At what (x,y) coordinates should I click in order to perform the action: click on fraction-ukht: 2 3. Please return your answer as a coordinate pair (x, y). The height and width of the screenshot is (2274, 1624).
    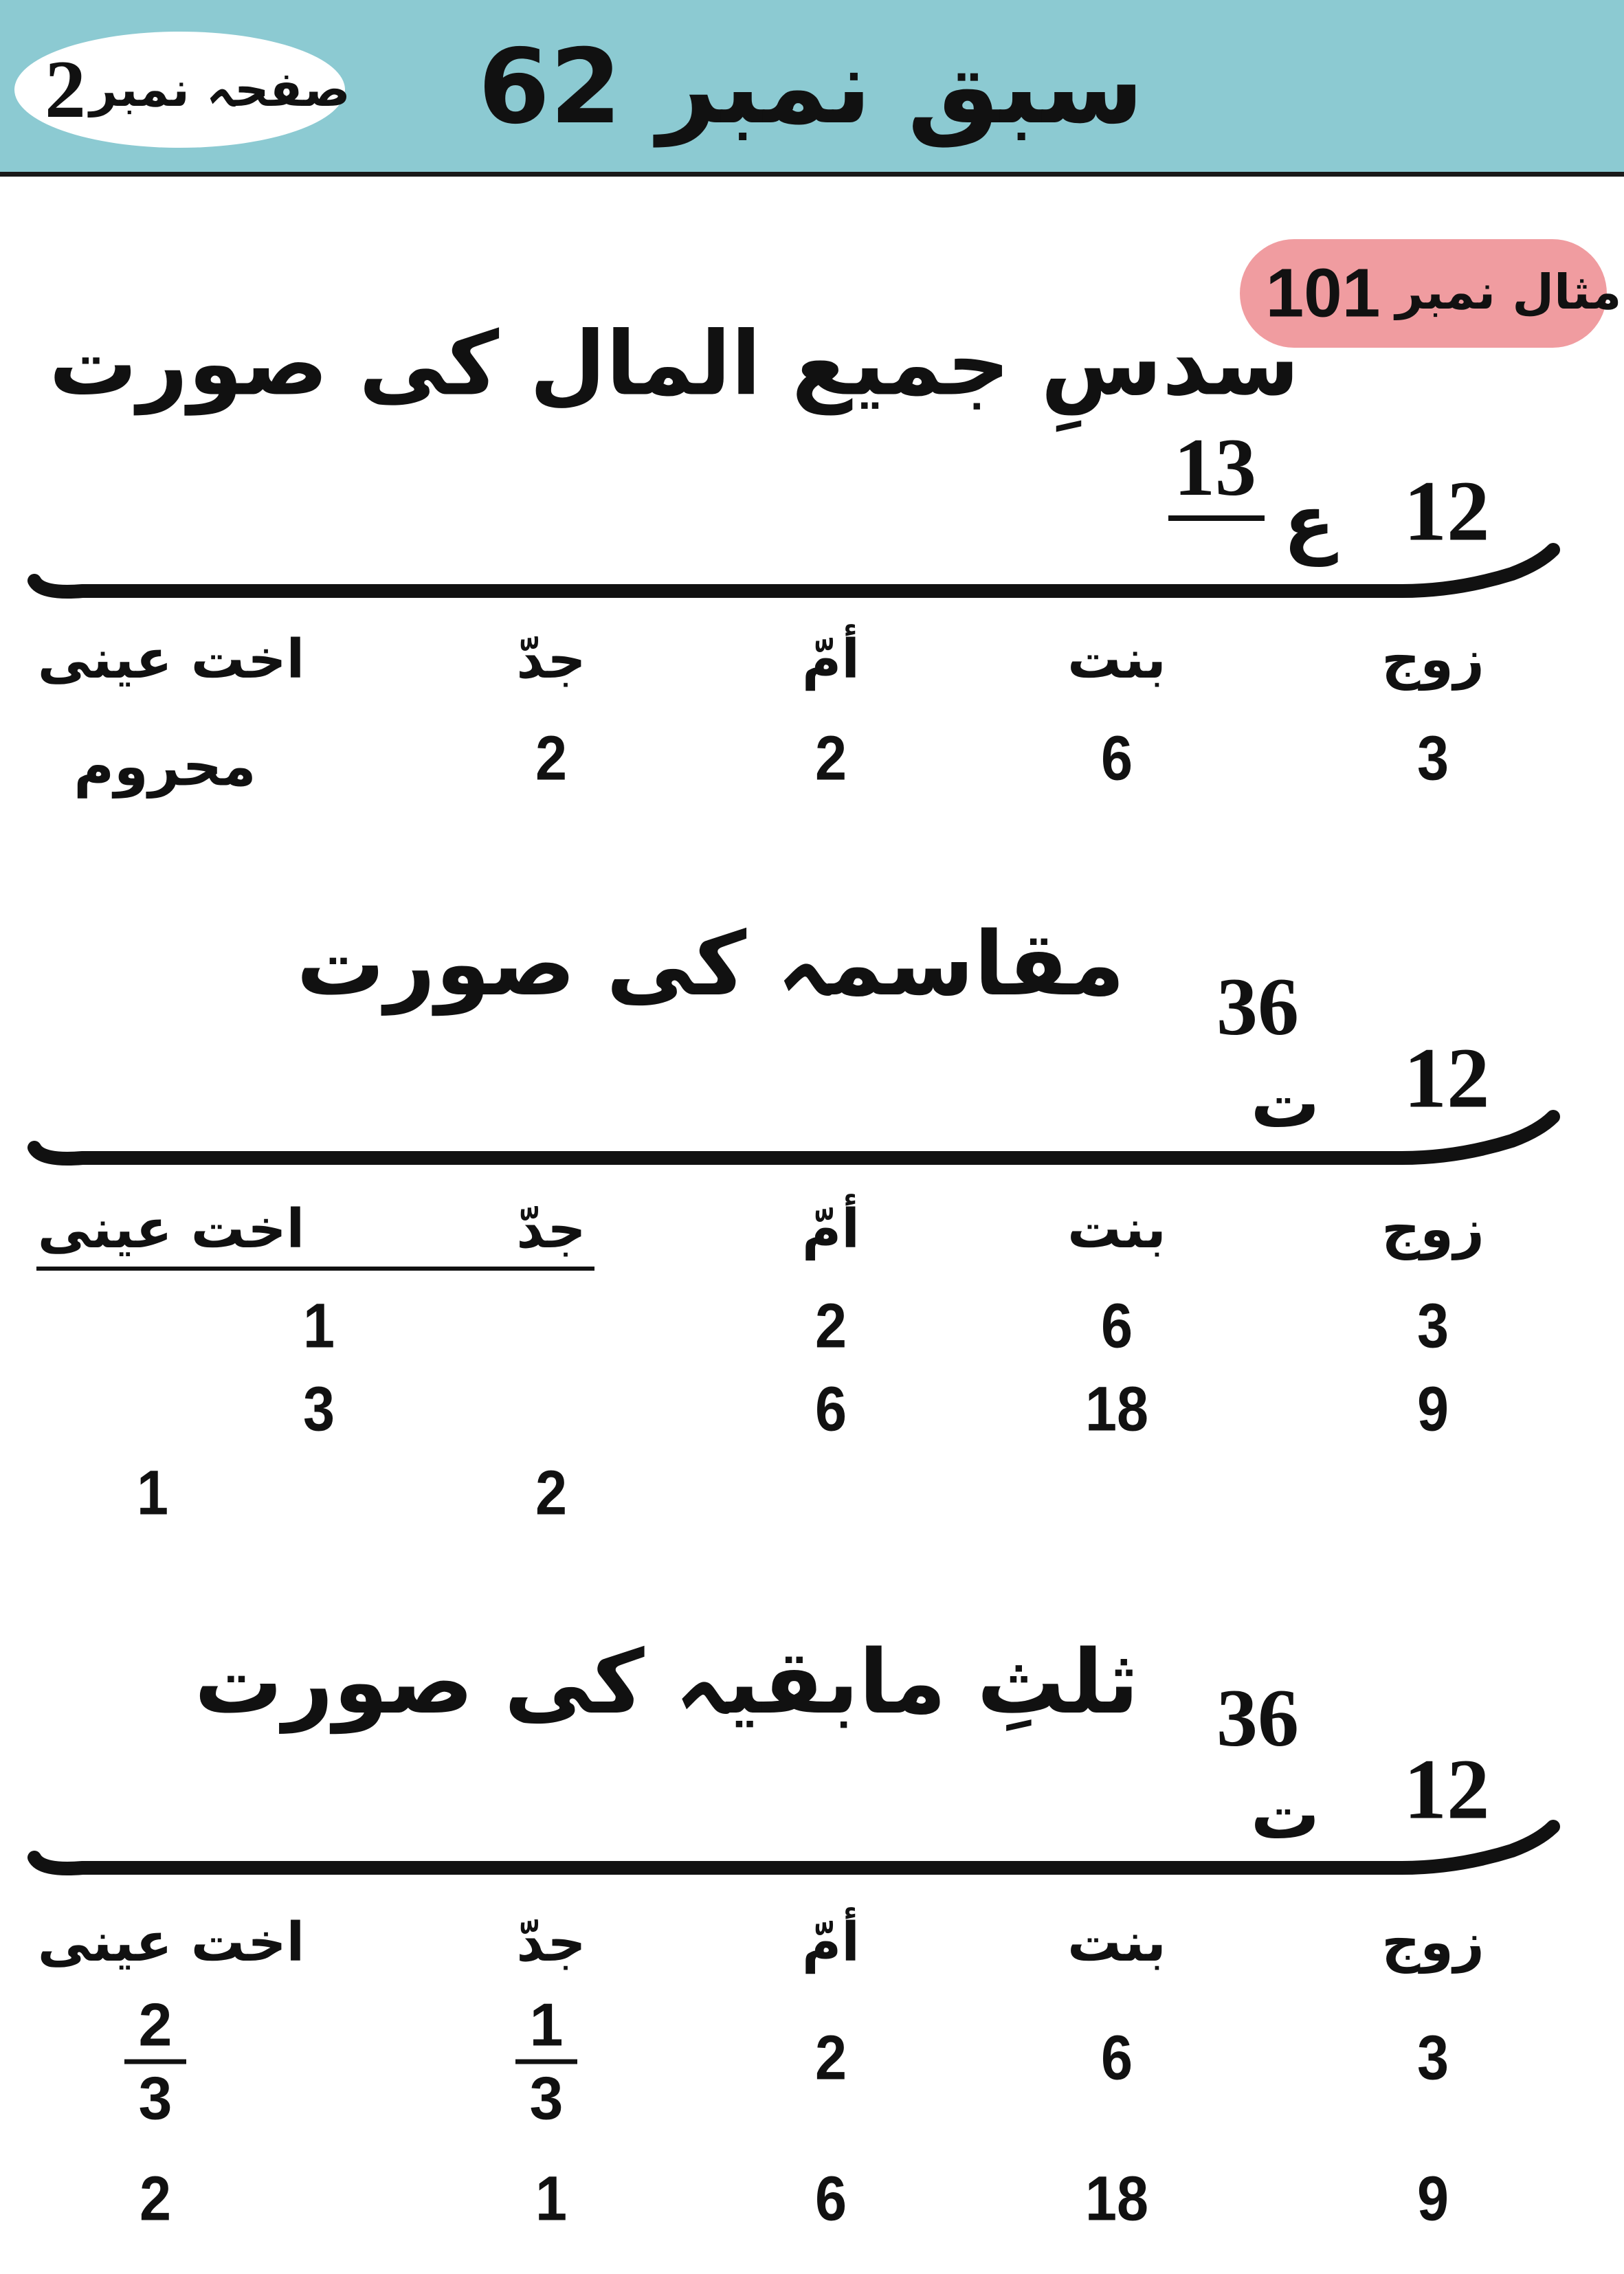
    Looking at the image, I should click on (155, 2061).